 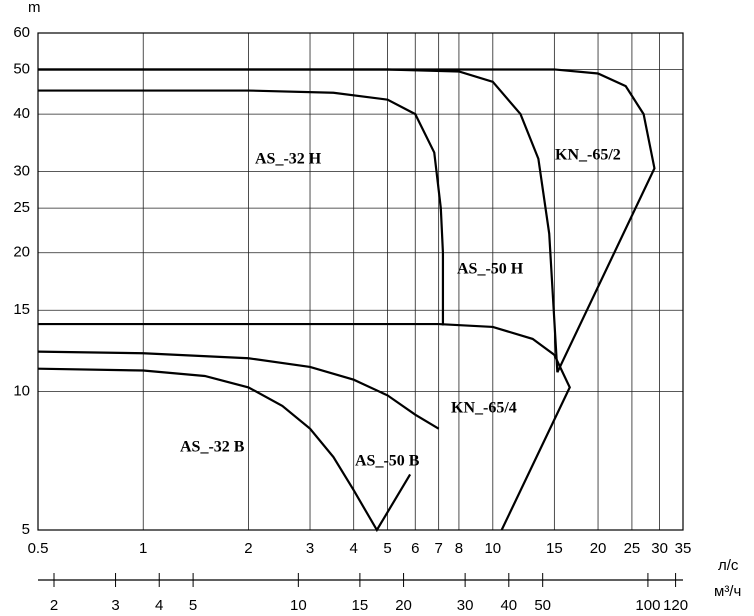 I want to click on x-tick-label: 2, so click(x=248, y=548).